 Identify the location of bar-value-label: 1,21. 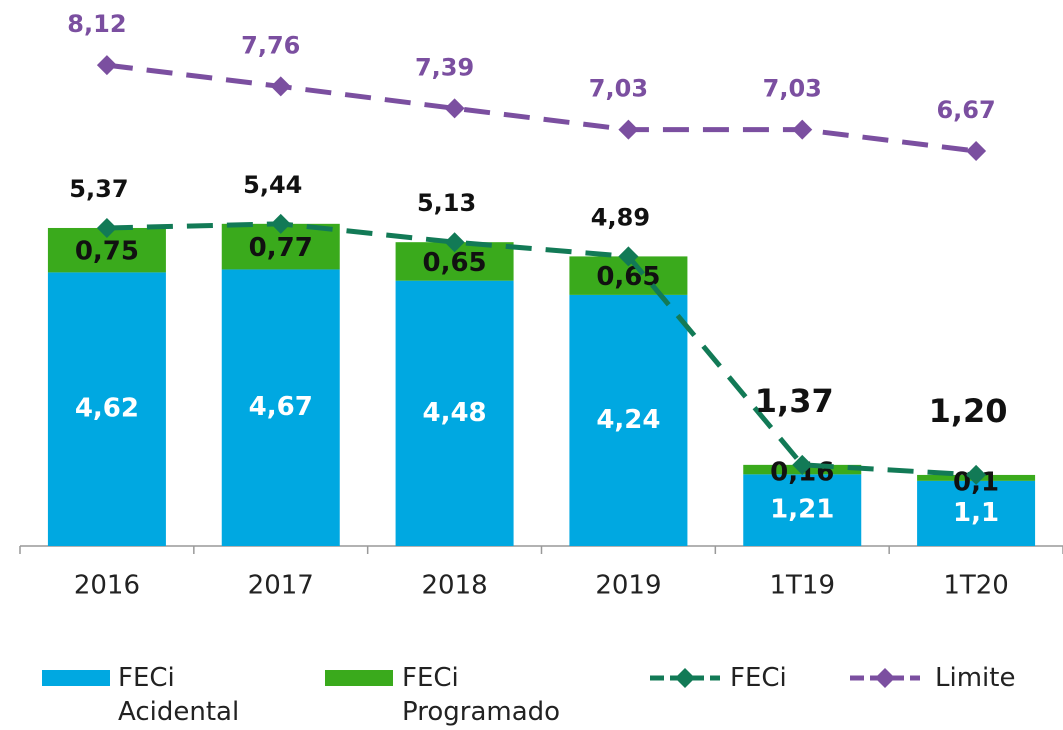
(802, 510).